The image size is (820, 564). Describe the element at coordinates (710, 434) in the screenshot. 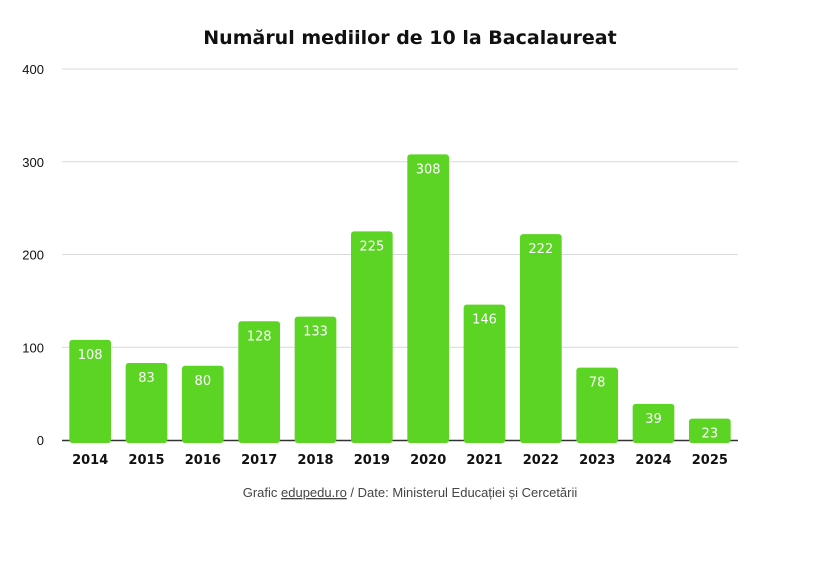

I see `data-label: 23` at that location.